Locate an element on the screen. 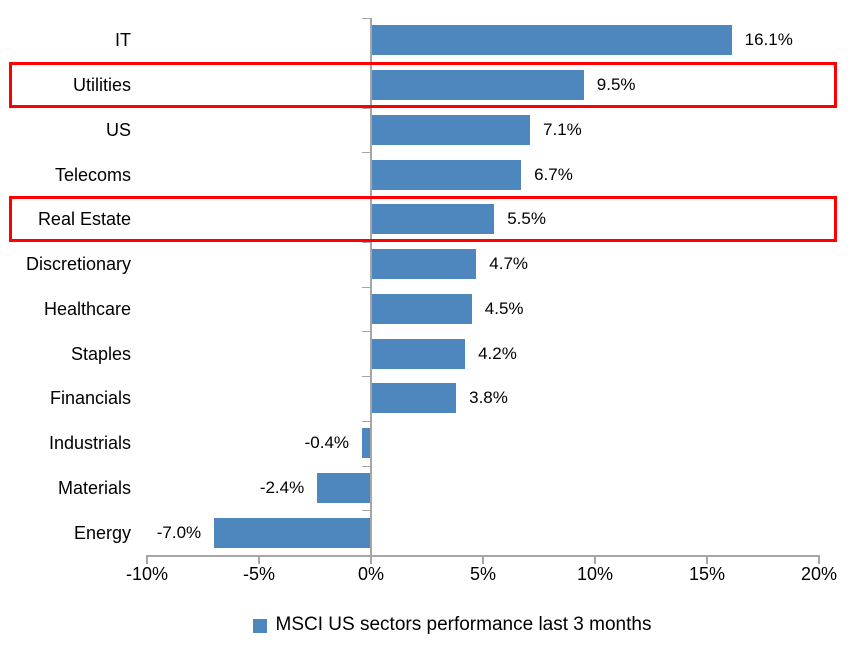  category-label-utilities: Utilities is located at coordinates (101, 85).